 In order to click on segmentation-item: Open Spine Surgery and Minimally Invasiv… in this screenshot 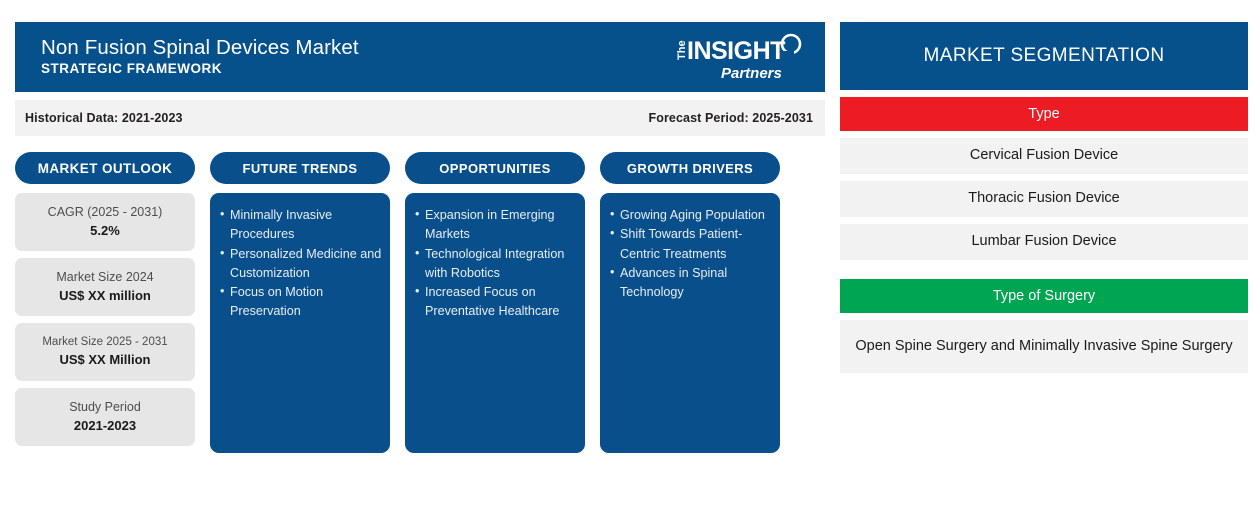, I will do `click(1044, 346)`.